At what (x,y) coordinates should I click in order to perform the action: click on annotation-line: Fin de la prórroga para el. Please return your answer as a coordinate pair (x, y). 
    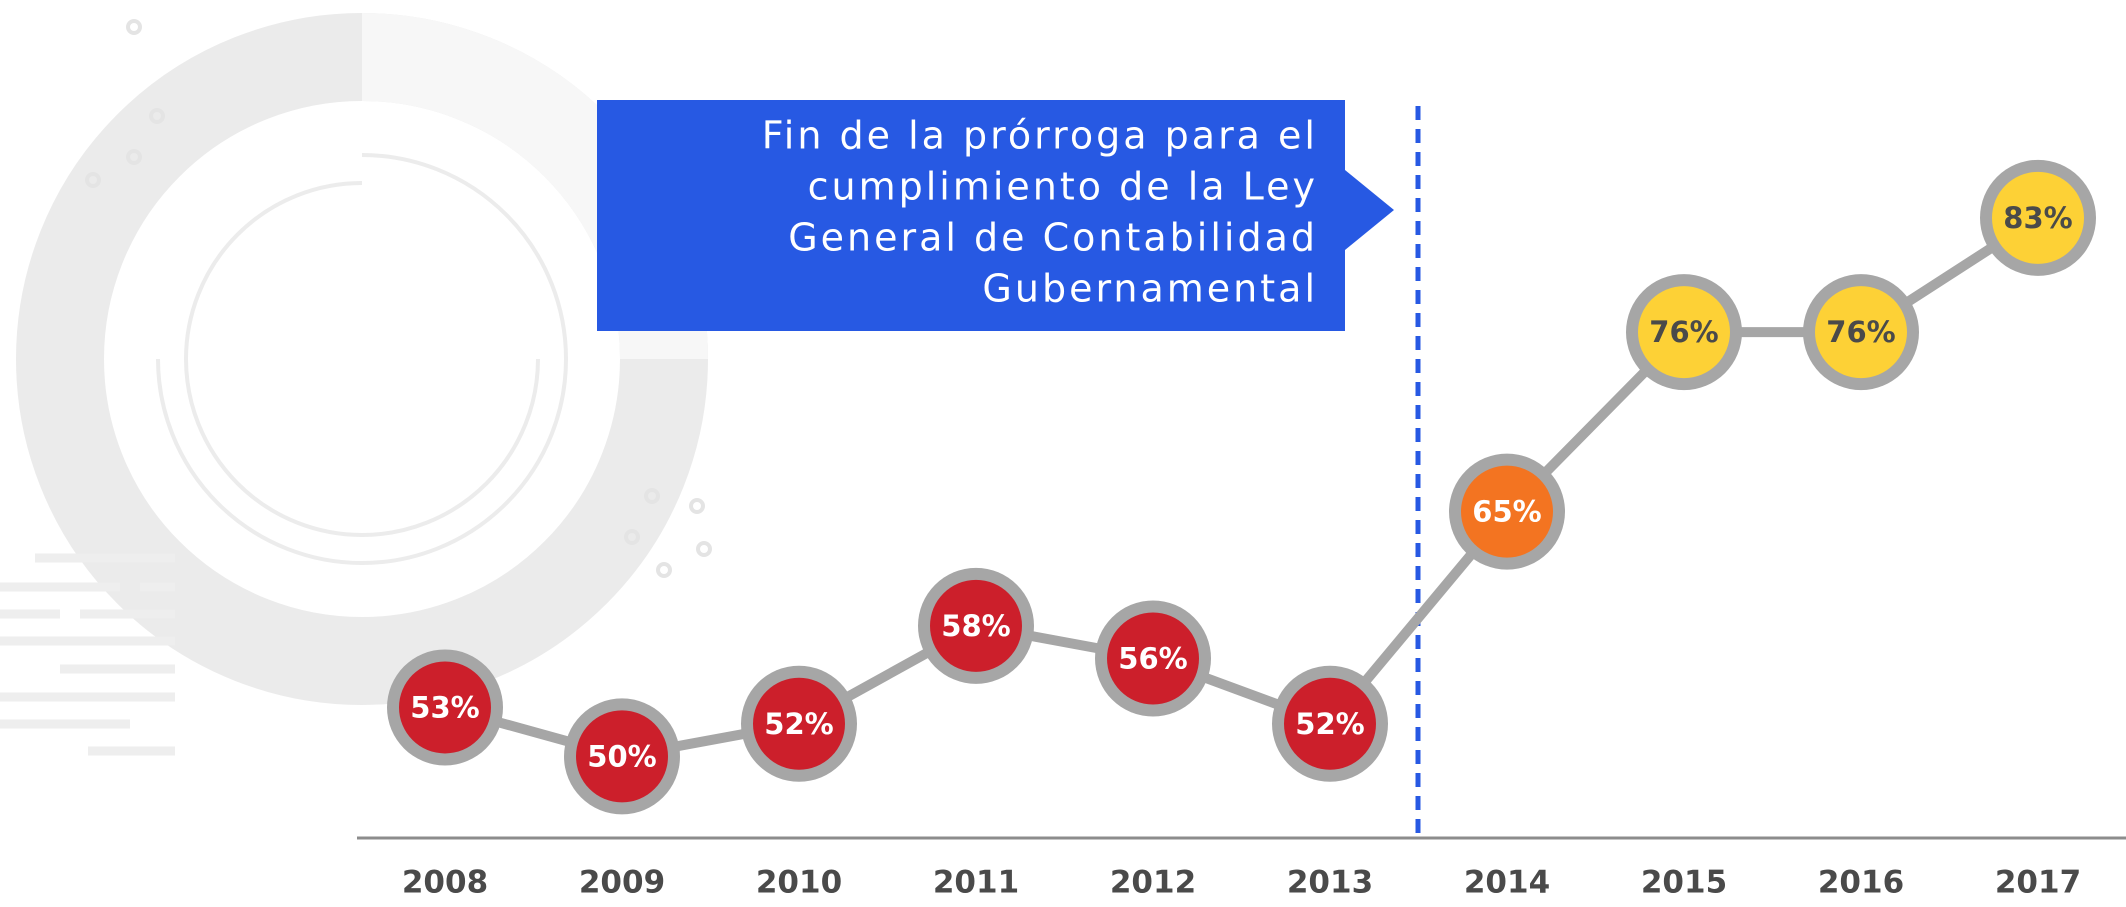
    Looking at the image, I should click on (1040, 136).